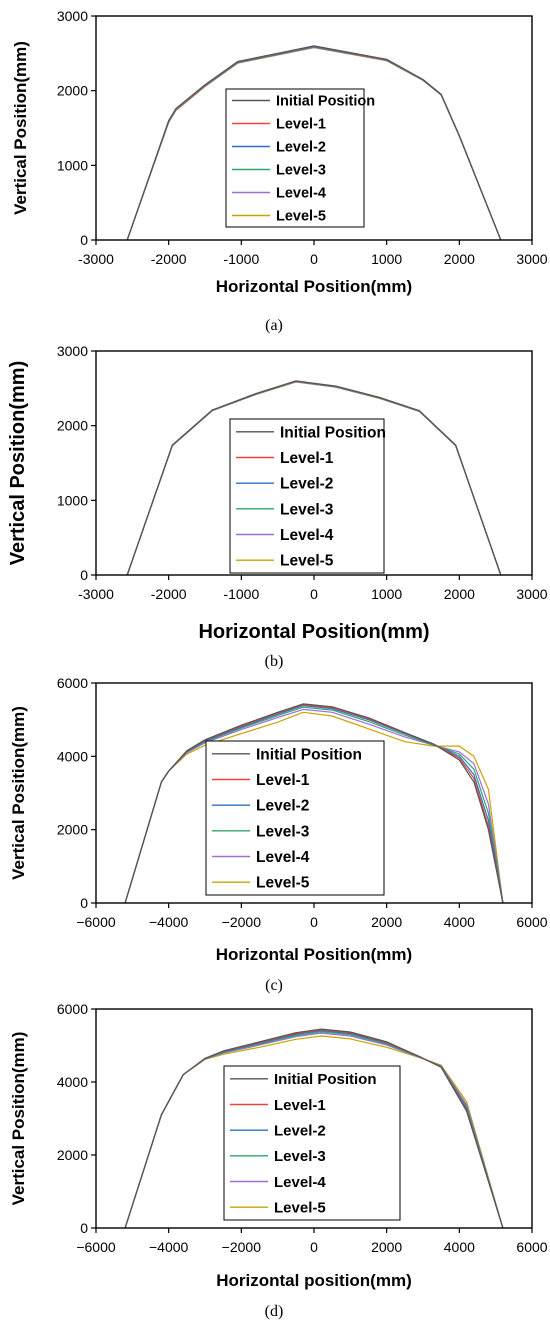 The height and width of the screenshot is (1326, 550). Describe the element at coordinates (274, 325) in the screenshot. I see `panel-caption: (a)` at that location.